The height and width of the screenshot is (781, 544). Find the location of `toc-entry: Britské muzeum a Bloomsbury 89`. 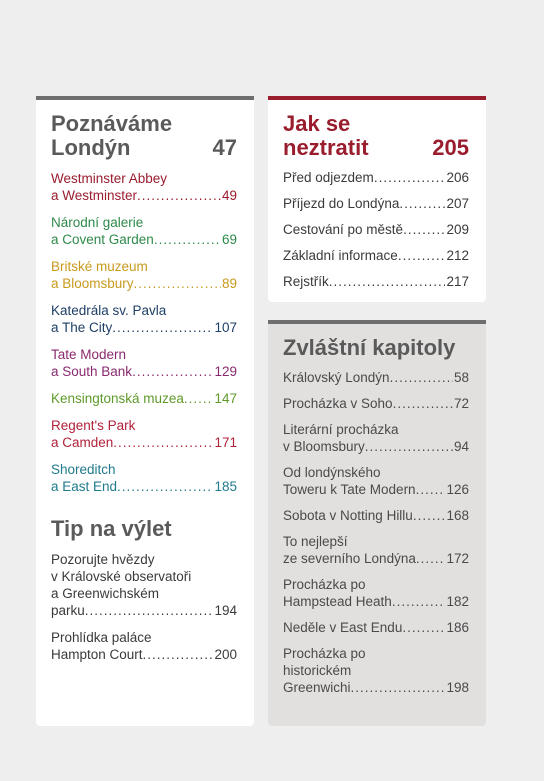

toc-entry: Britské muzeum a Bloomsbury 89 is located at coordinates (144, 275).